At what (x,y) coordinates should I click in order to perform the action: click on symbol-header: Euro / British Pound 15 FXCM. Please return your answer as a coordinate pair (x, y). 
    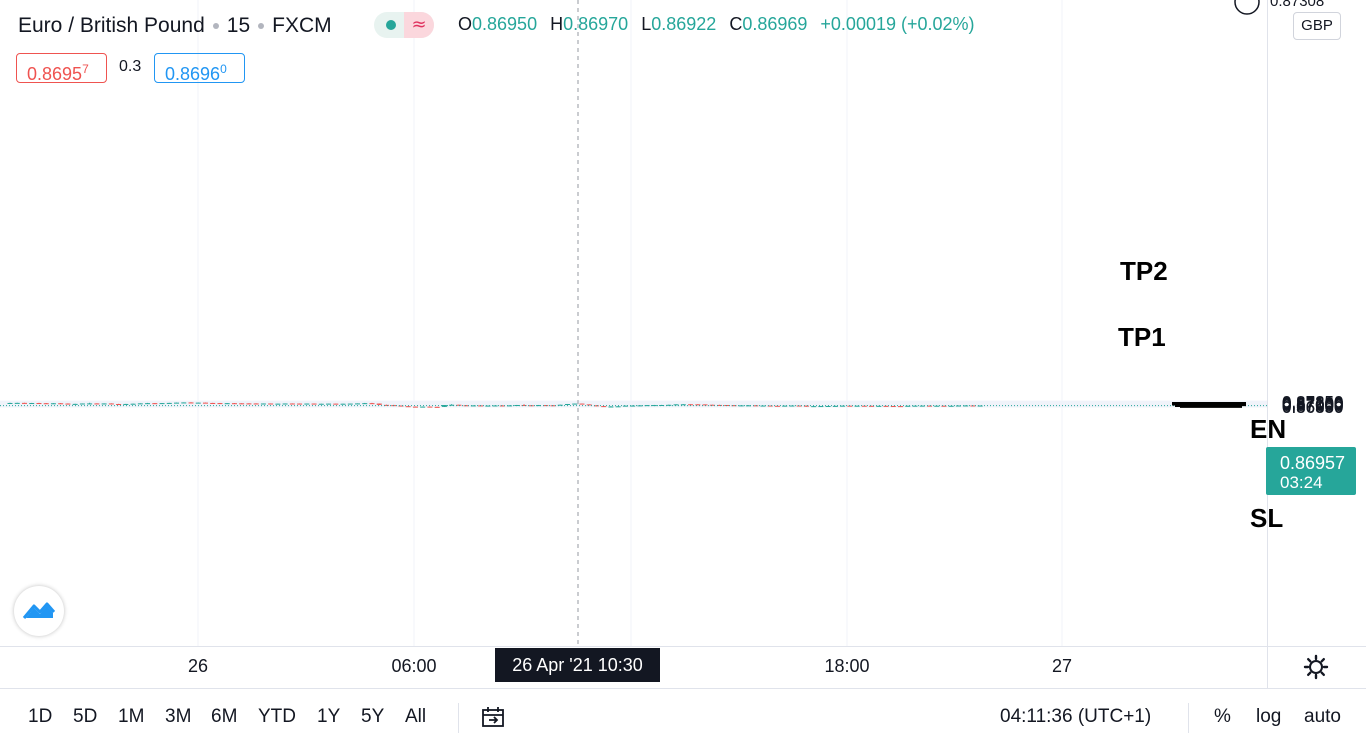
    Looking at the image, I should click on (175, 26).